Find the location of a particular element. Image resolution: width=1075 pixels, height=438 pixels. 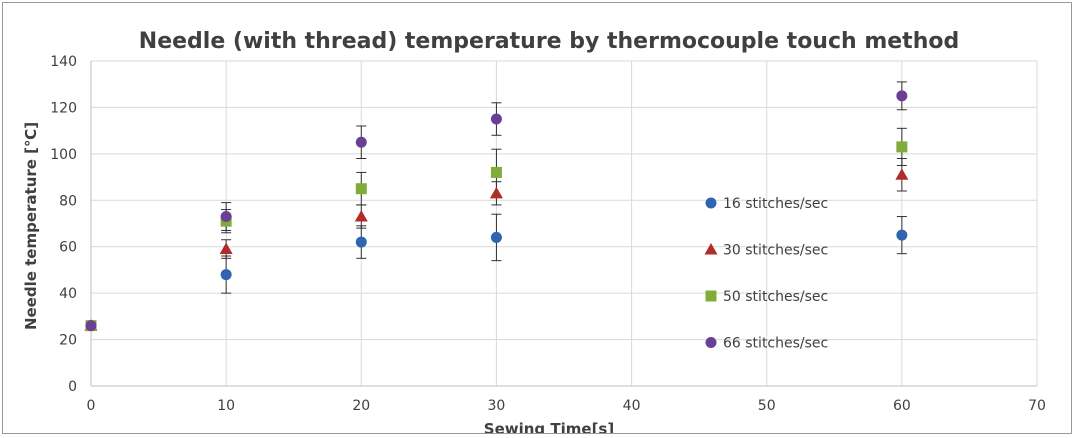

legend-label-4: 66 stitches/sec is located at coordinates (775, 344).